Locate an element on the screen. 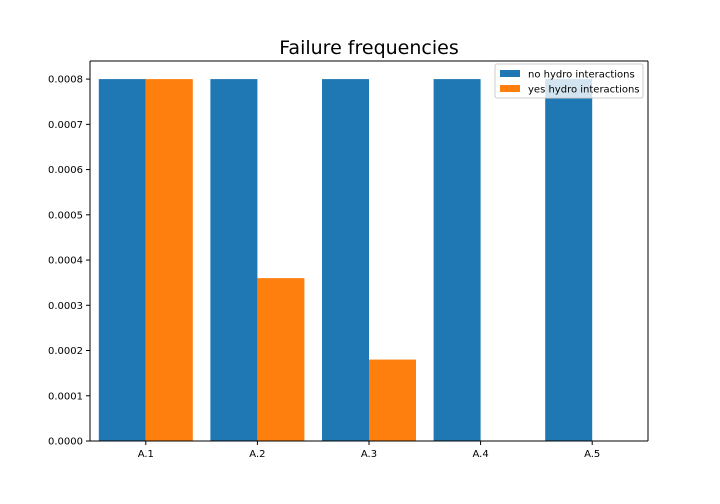 This screenshot has width=720, height=504. y-tick-label: 0.0008 is located at coordinates (65, 80).